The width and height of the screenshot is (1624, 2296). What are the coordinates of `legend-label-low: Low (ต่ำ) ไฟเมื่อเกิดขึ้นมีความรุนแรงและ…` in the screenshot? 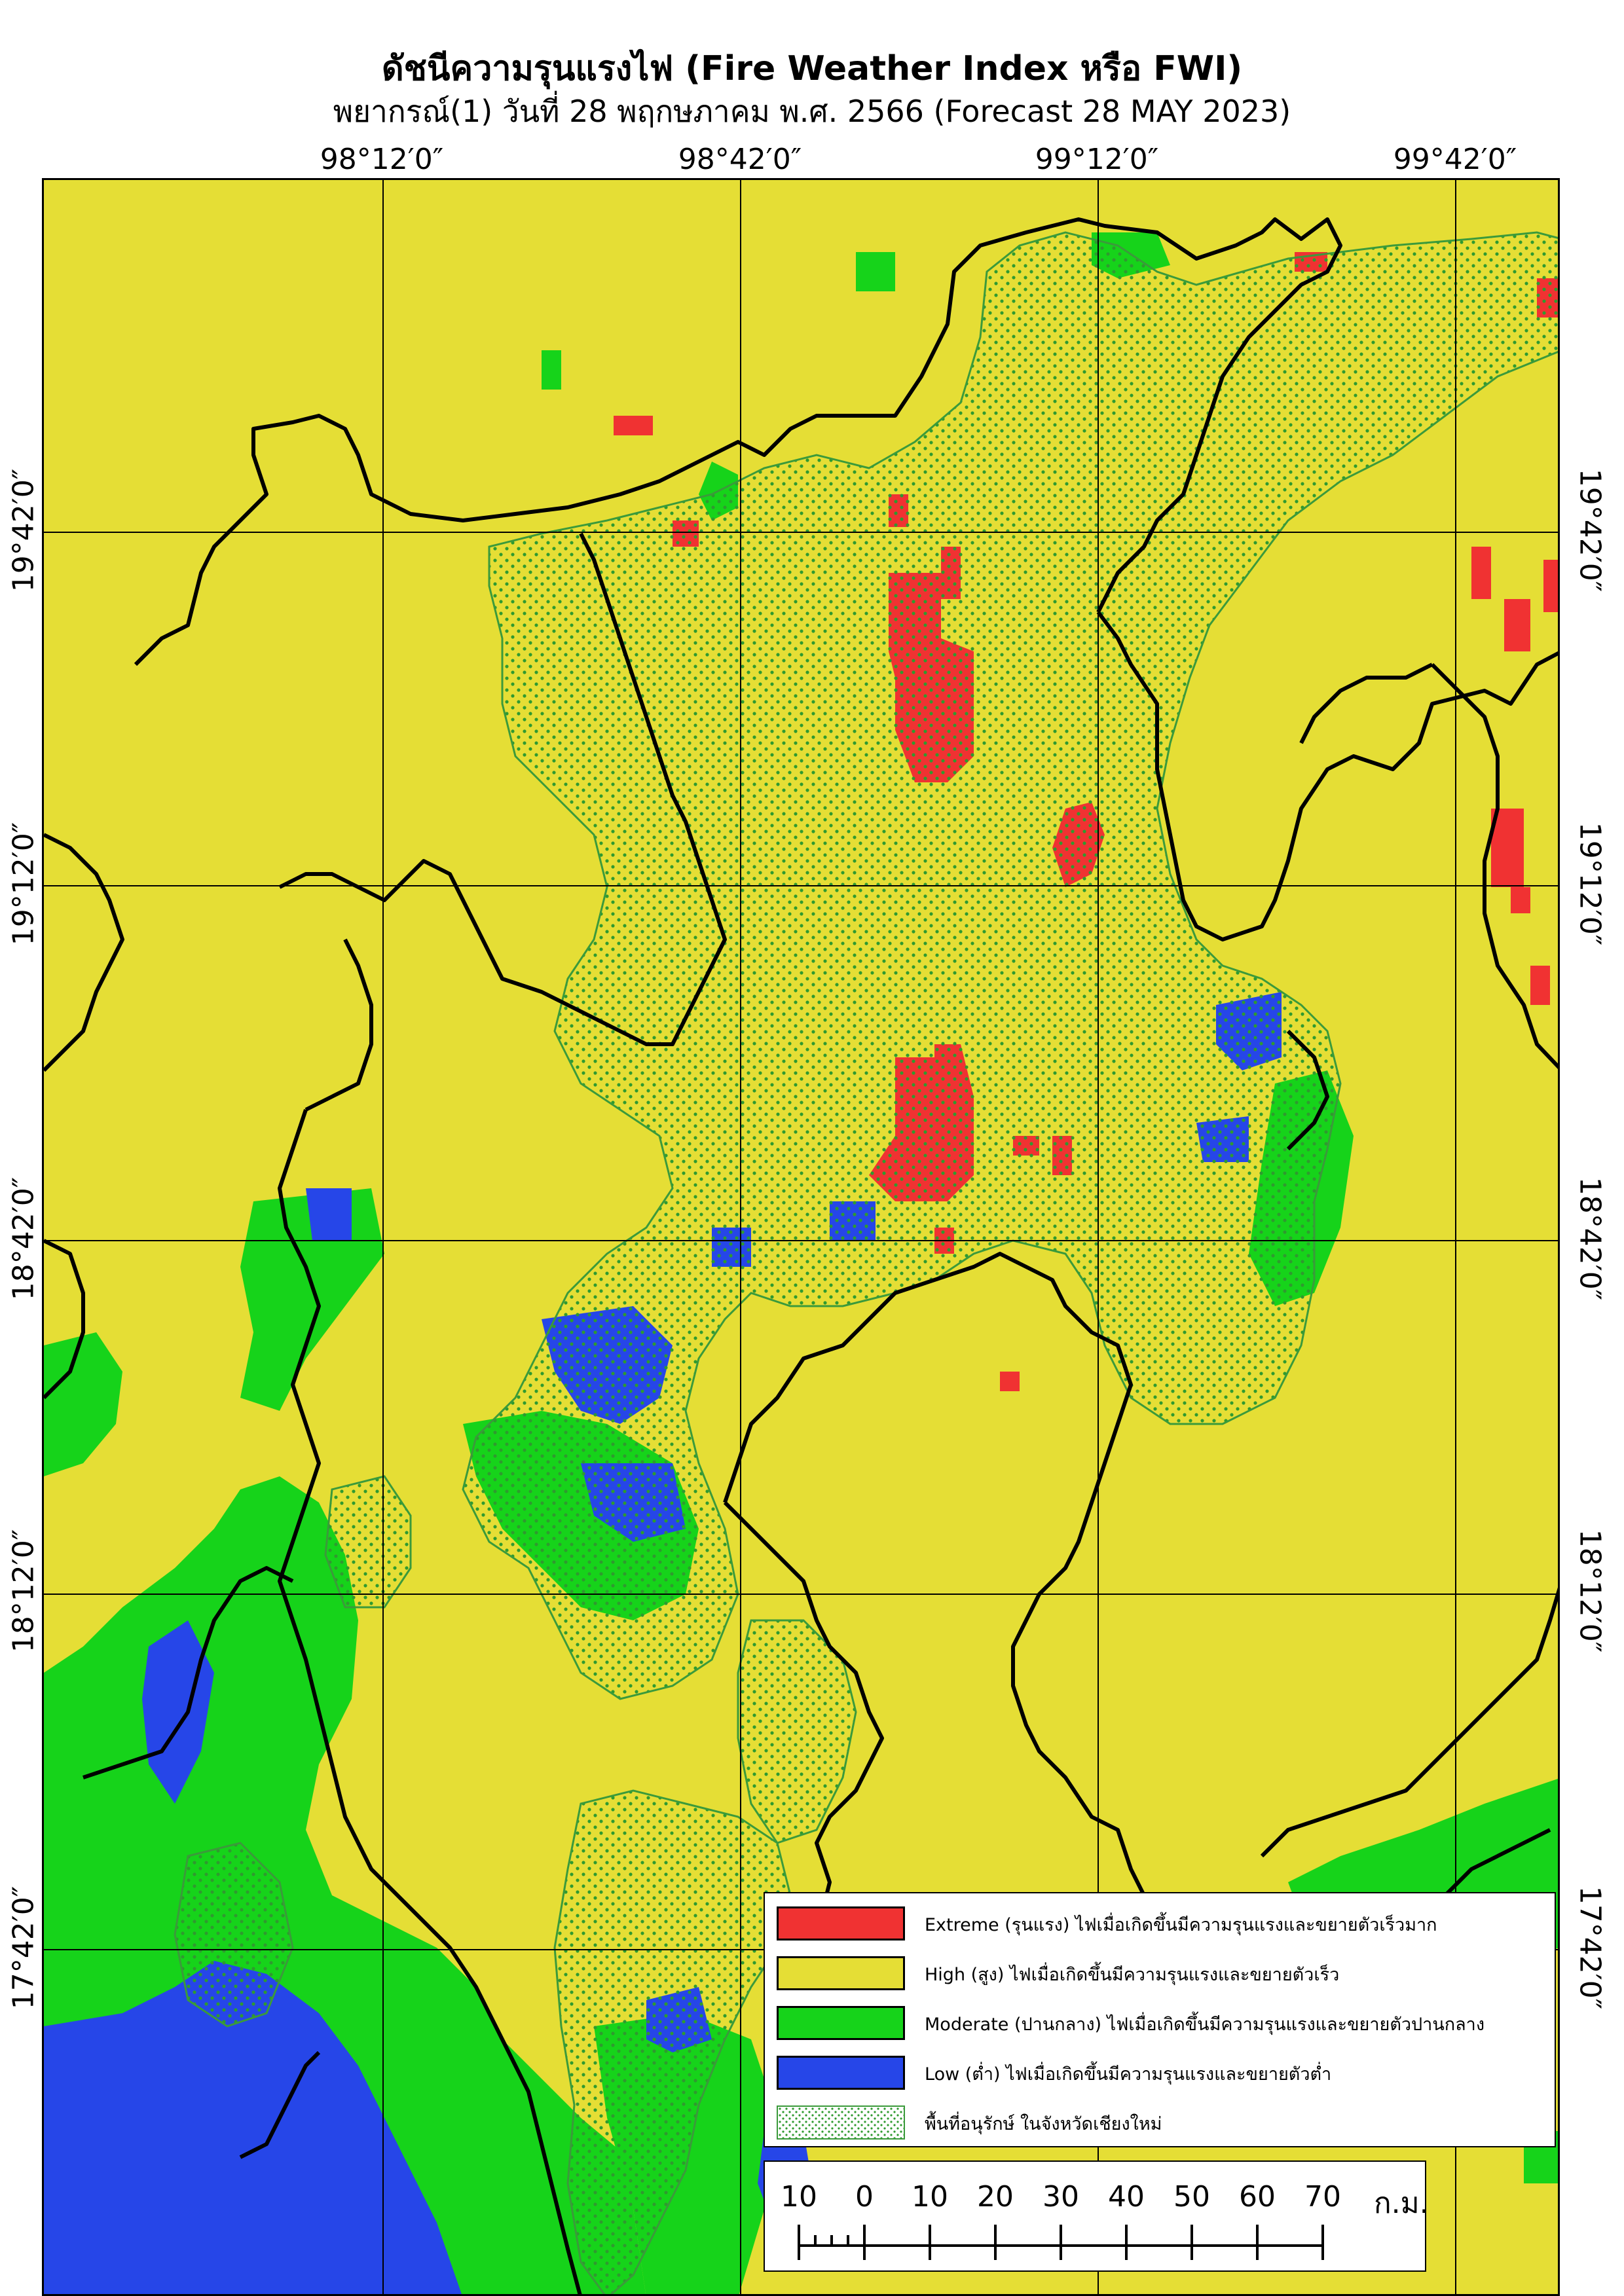 It's located at (1128, 2074).